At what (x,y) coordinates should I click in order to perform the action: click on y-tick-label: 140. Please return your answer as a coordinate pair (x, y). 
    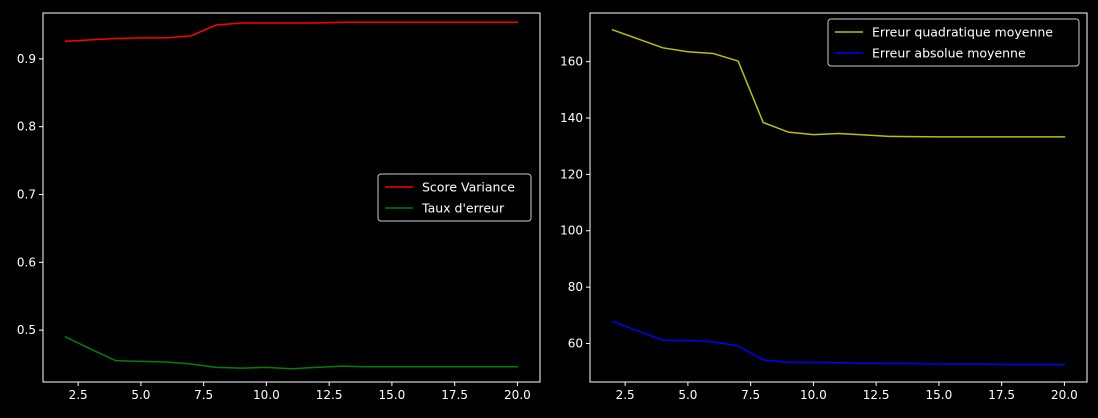
    Looking at the image, I should click on (571, 118).